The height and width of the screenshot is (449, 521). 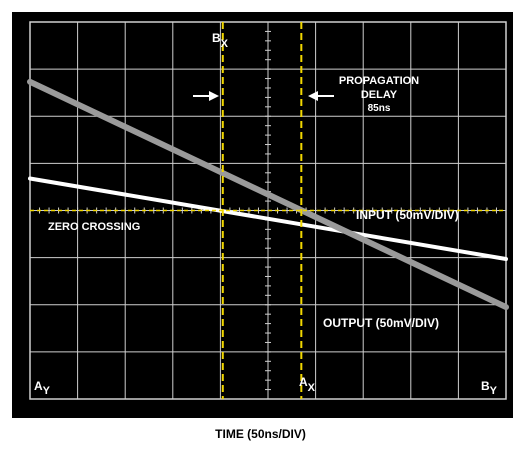 I want to click on right-arrow-head, so click(x=313, y=96).